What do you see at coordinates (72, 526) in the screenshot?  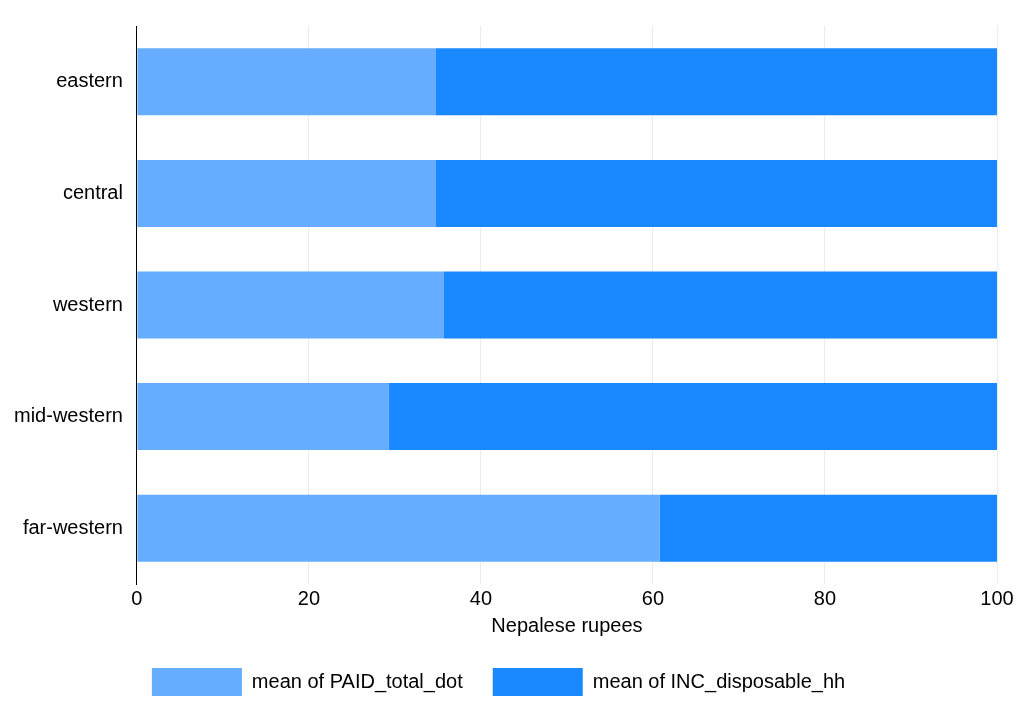 I see `y-tick-label: far-western` at bounding box center [72, 526].